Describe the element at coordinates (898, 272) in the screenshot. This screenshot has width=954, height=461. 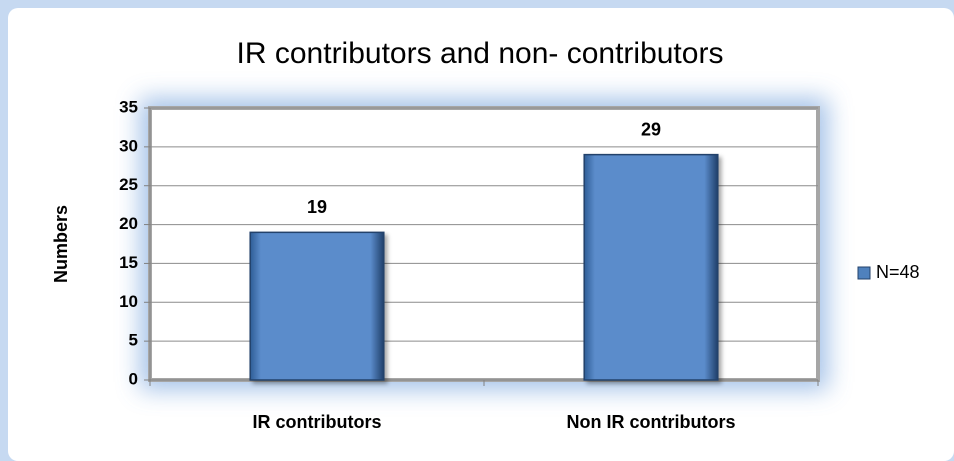
I see `legend-label: N=48` at that location.